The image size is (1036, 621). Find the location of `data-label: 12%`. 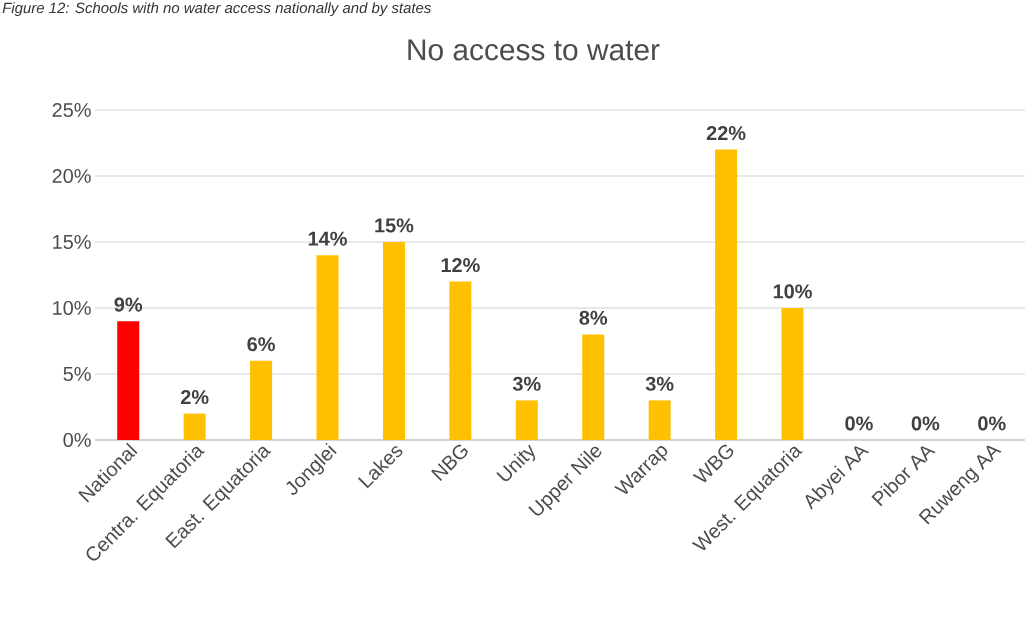

data-label: 12% is located at coordinates (460, 265).